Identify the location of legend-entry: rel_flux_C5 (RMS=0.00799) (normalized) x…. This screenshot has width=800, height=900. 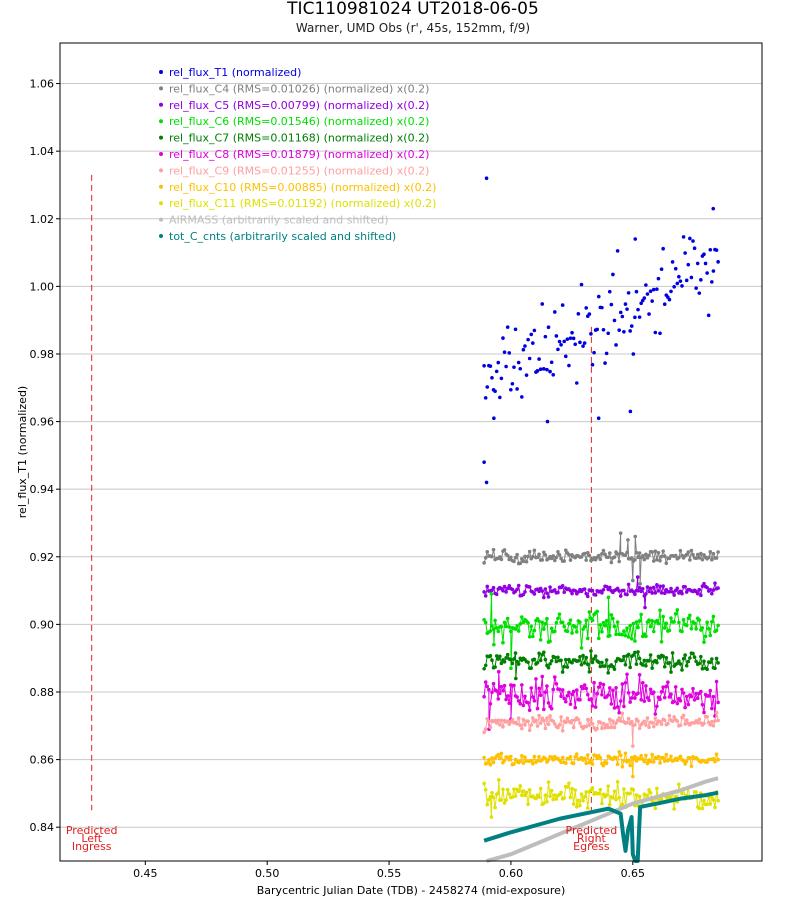
(299, 105).